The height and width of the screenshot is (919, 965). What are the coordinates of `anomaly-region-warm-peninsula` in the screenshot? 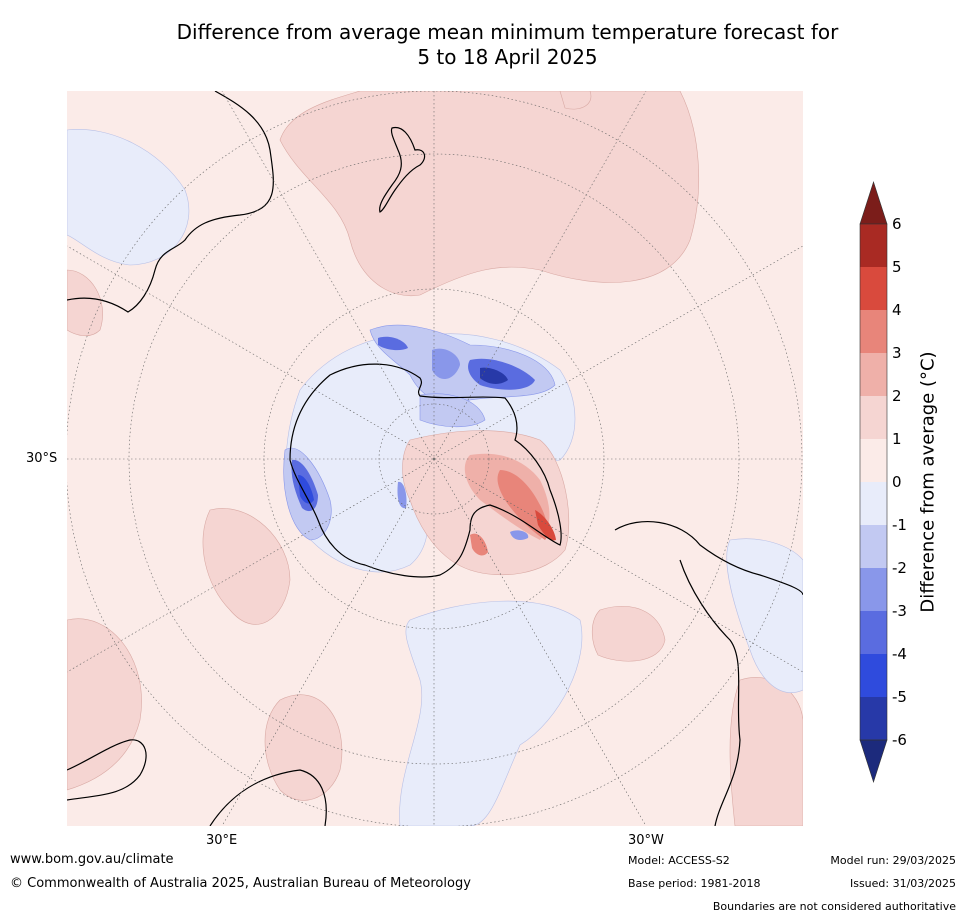 It's located at (479, 544).